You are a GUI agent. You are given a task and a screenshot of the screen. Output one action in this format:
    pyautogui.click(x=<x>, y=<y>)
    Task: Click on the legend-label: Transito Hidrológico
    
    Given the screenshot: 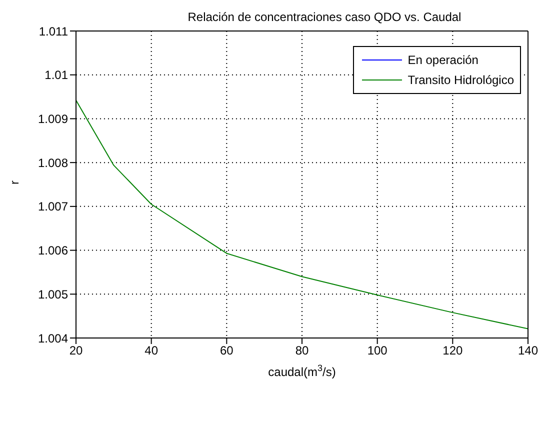 What is the action you would take?
    pyautogui.click(x=461, y=80)
    